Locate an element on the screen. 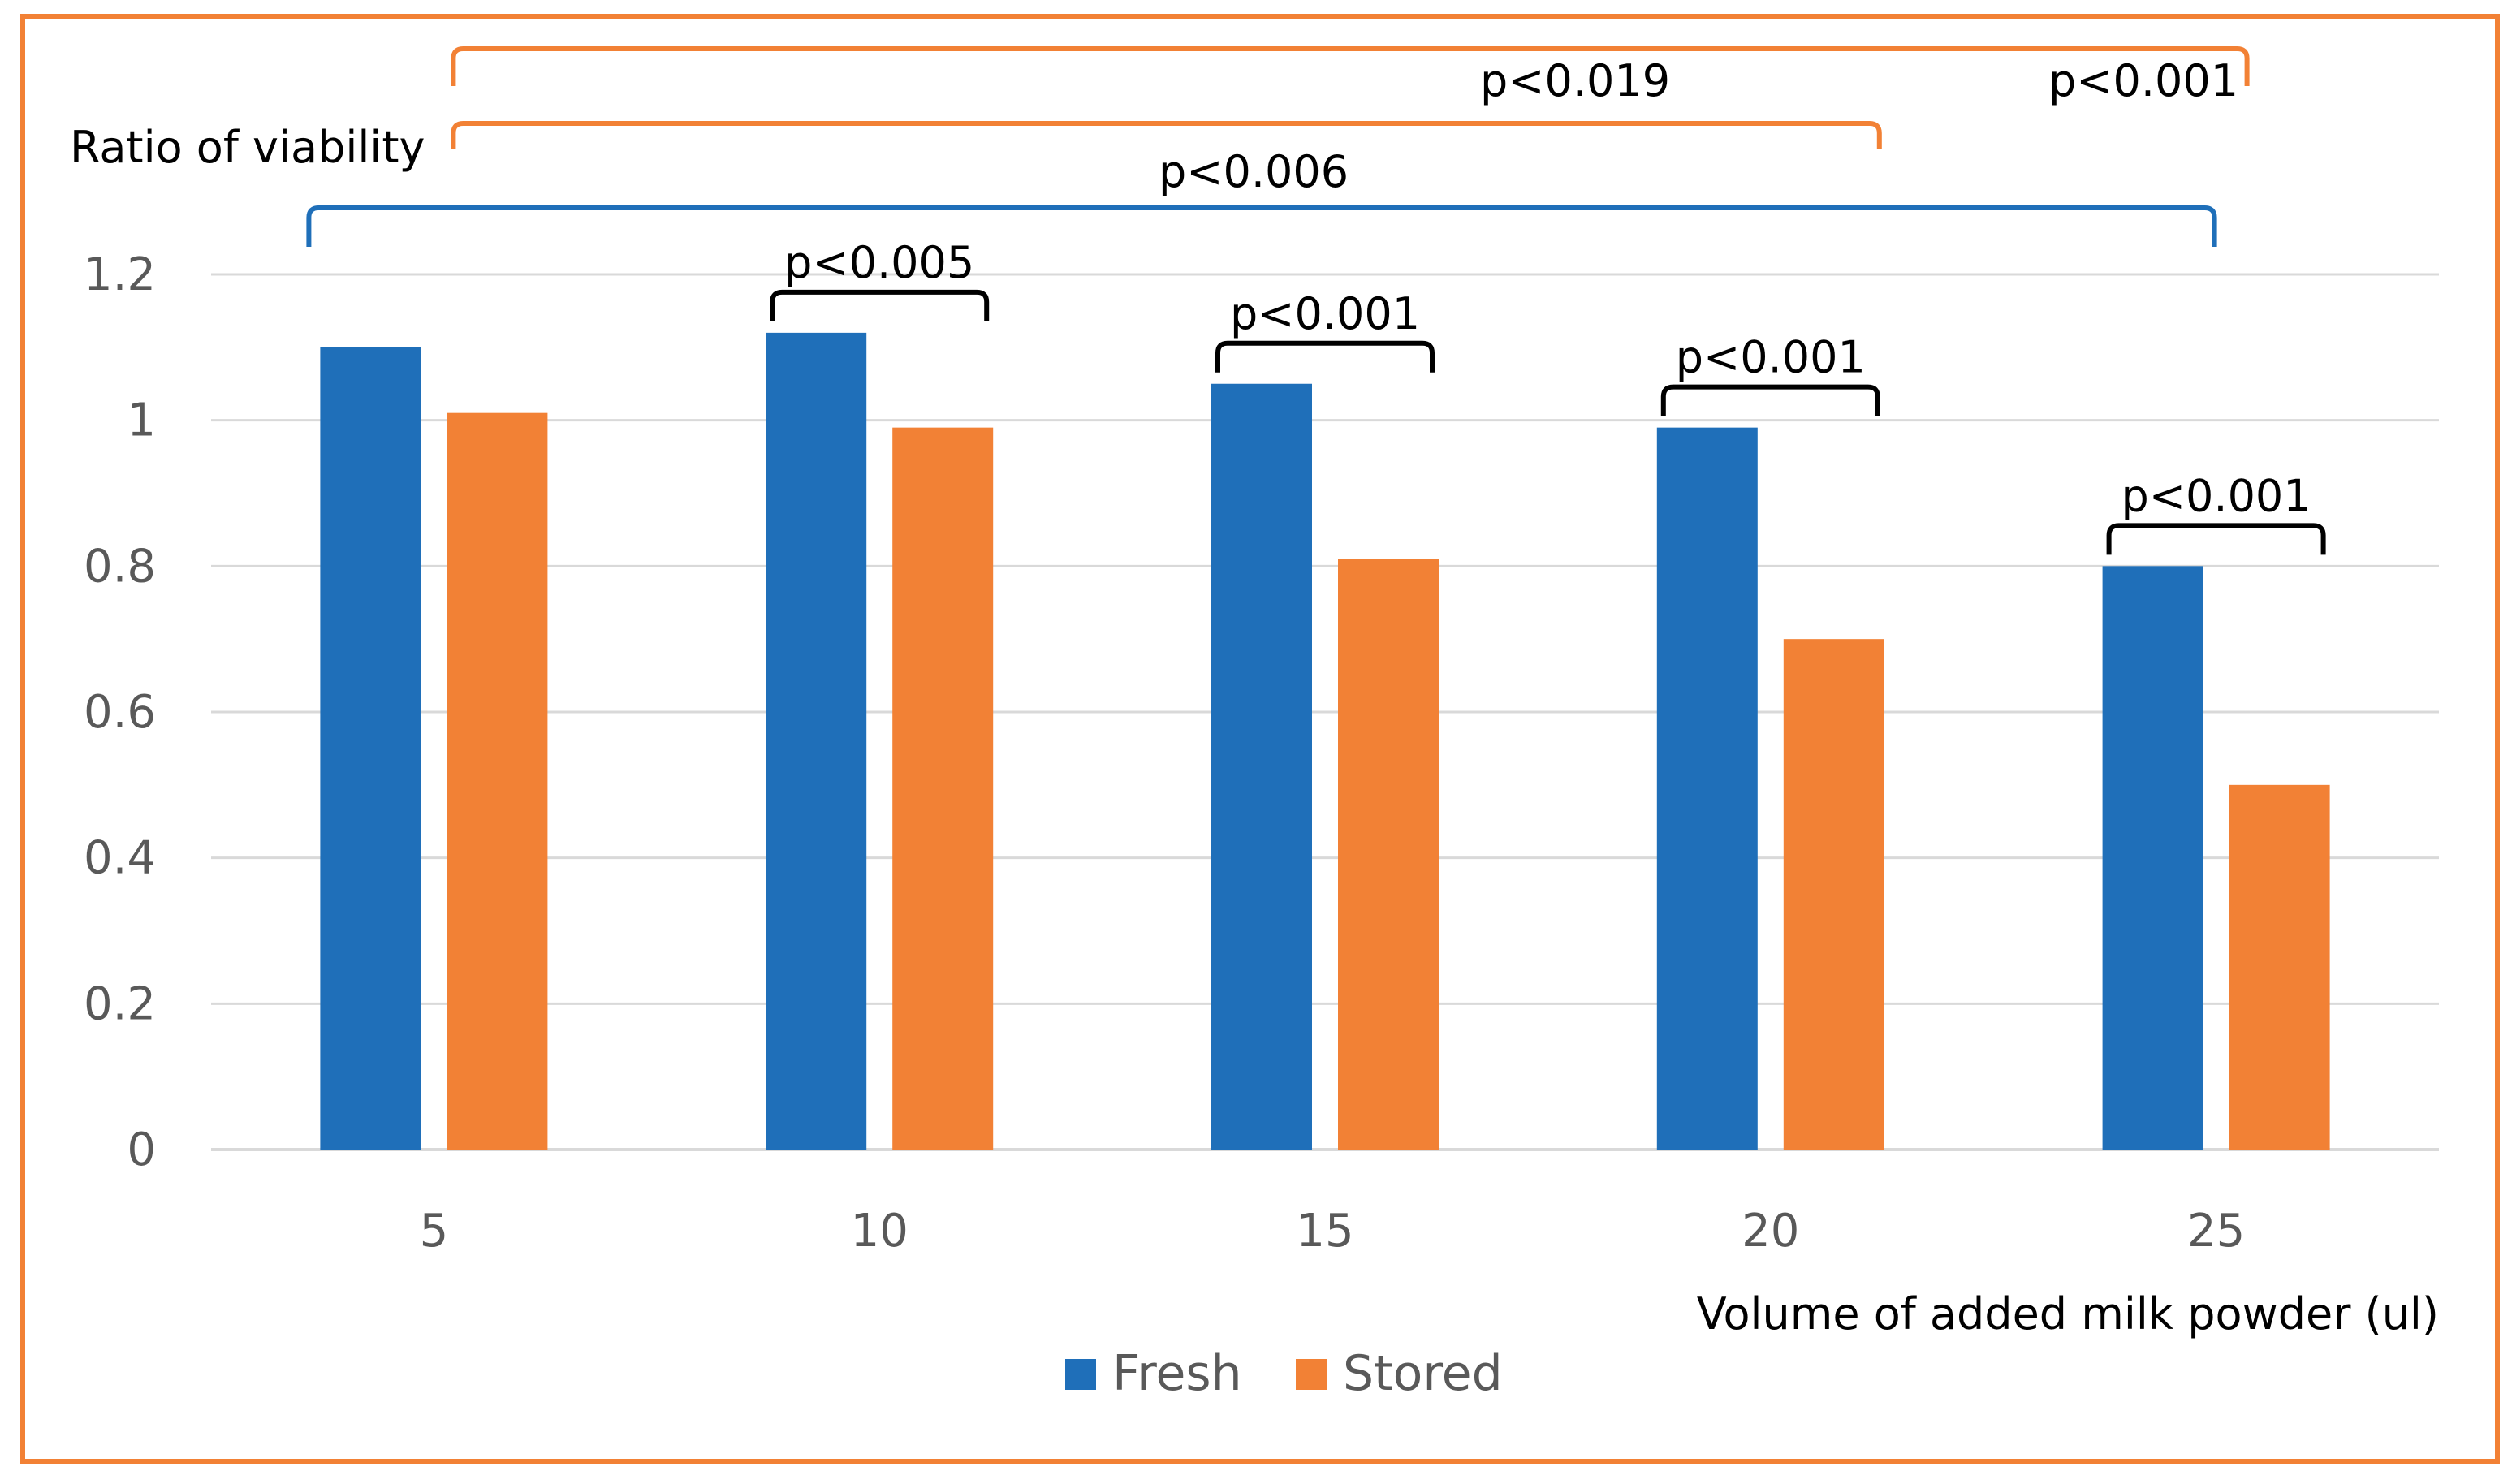  y-tick-label: 0.4 is located at coordinates (120, 859).